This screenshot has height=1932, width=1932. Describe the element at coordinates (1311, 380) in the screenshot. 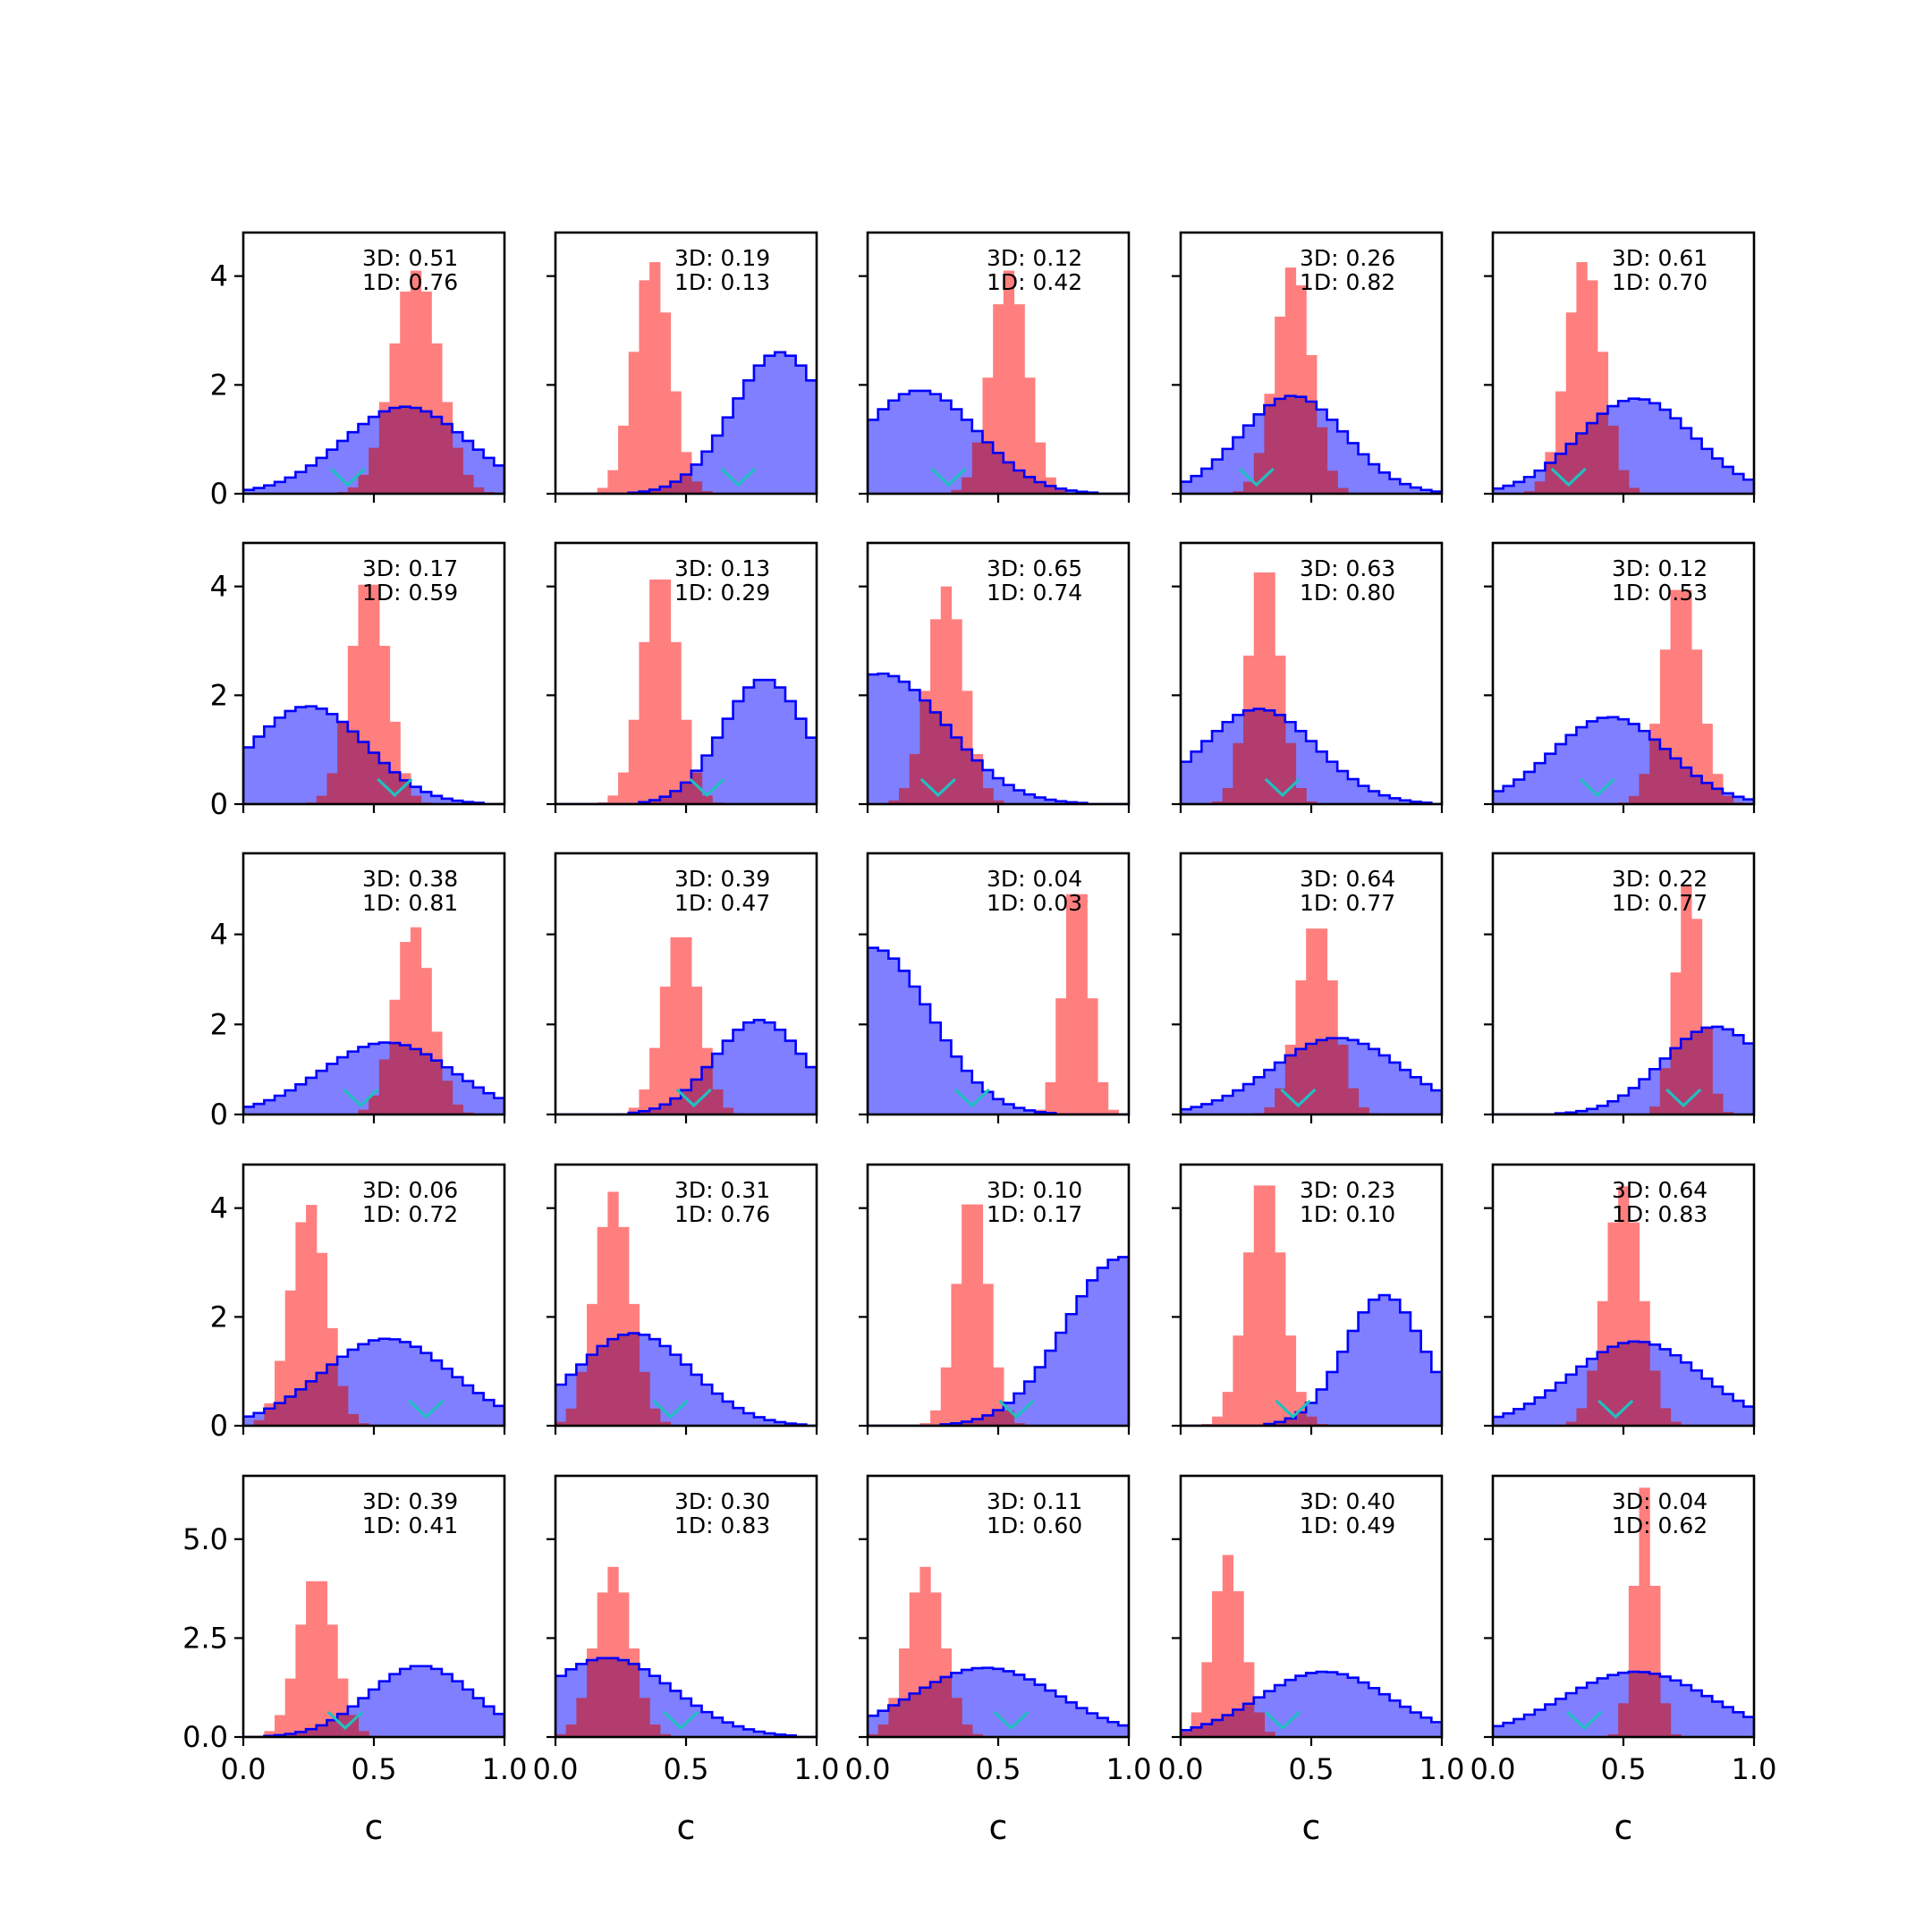

I see `panel-plot-area` at that location.